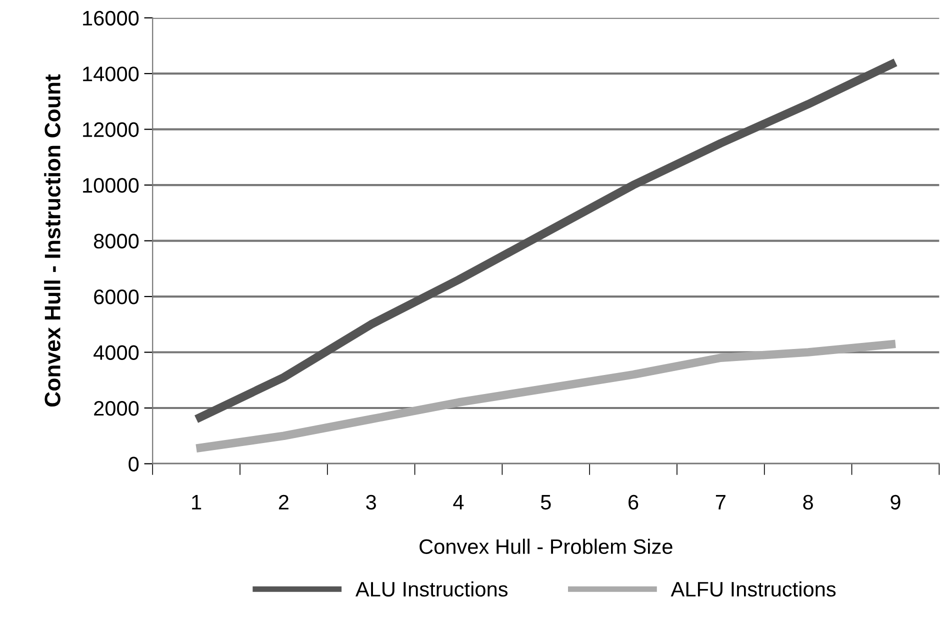 The image size is (942, 637). I want to click on y-tick-label: 6000, so click(116, 297).